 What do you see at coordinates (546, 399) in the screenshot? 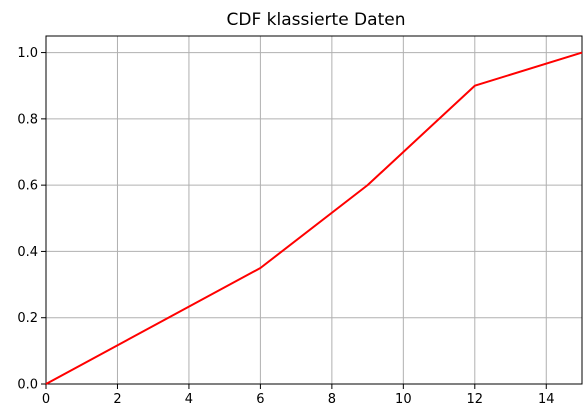
I see `x-tick-label: 14` at bounding box center [546, 399].